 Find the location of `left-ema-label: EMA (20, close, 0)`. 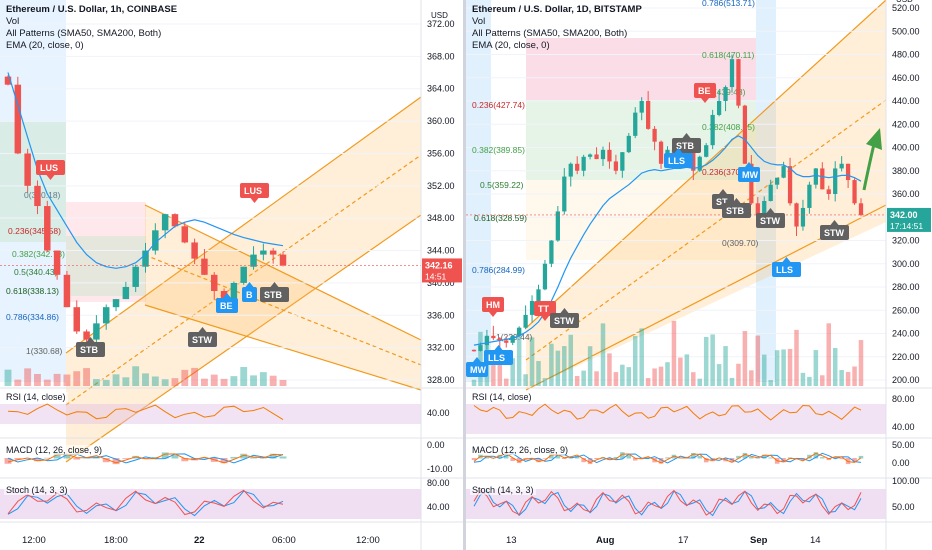

left-ema-label: EMA (20, close, 0) is located at coordinates (45, 45).